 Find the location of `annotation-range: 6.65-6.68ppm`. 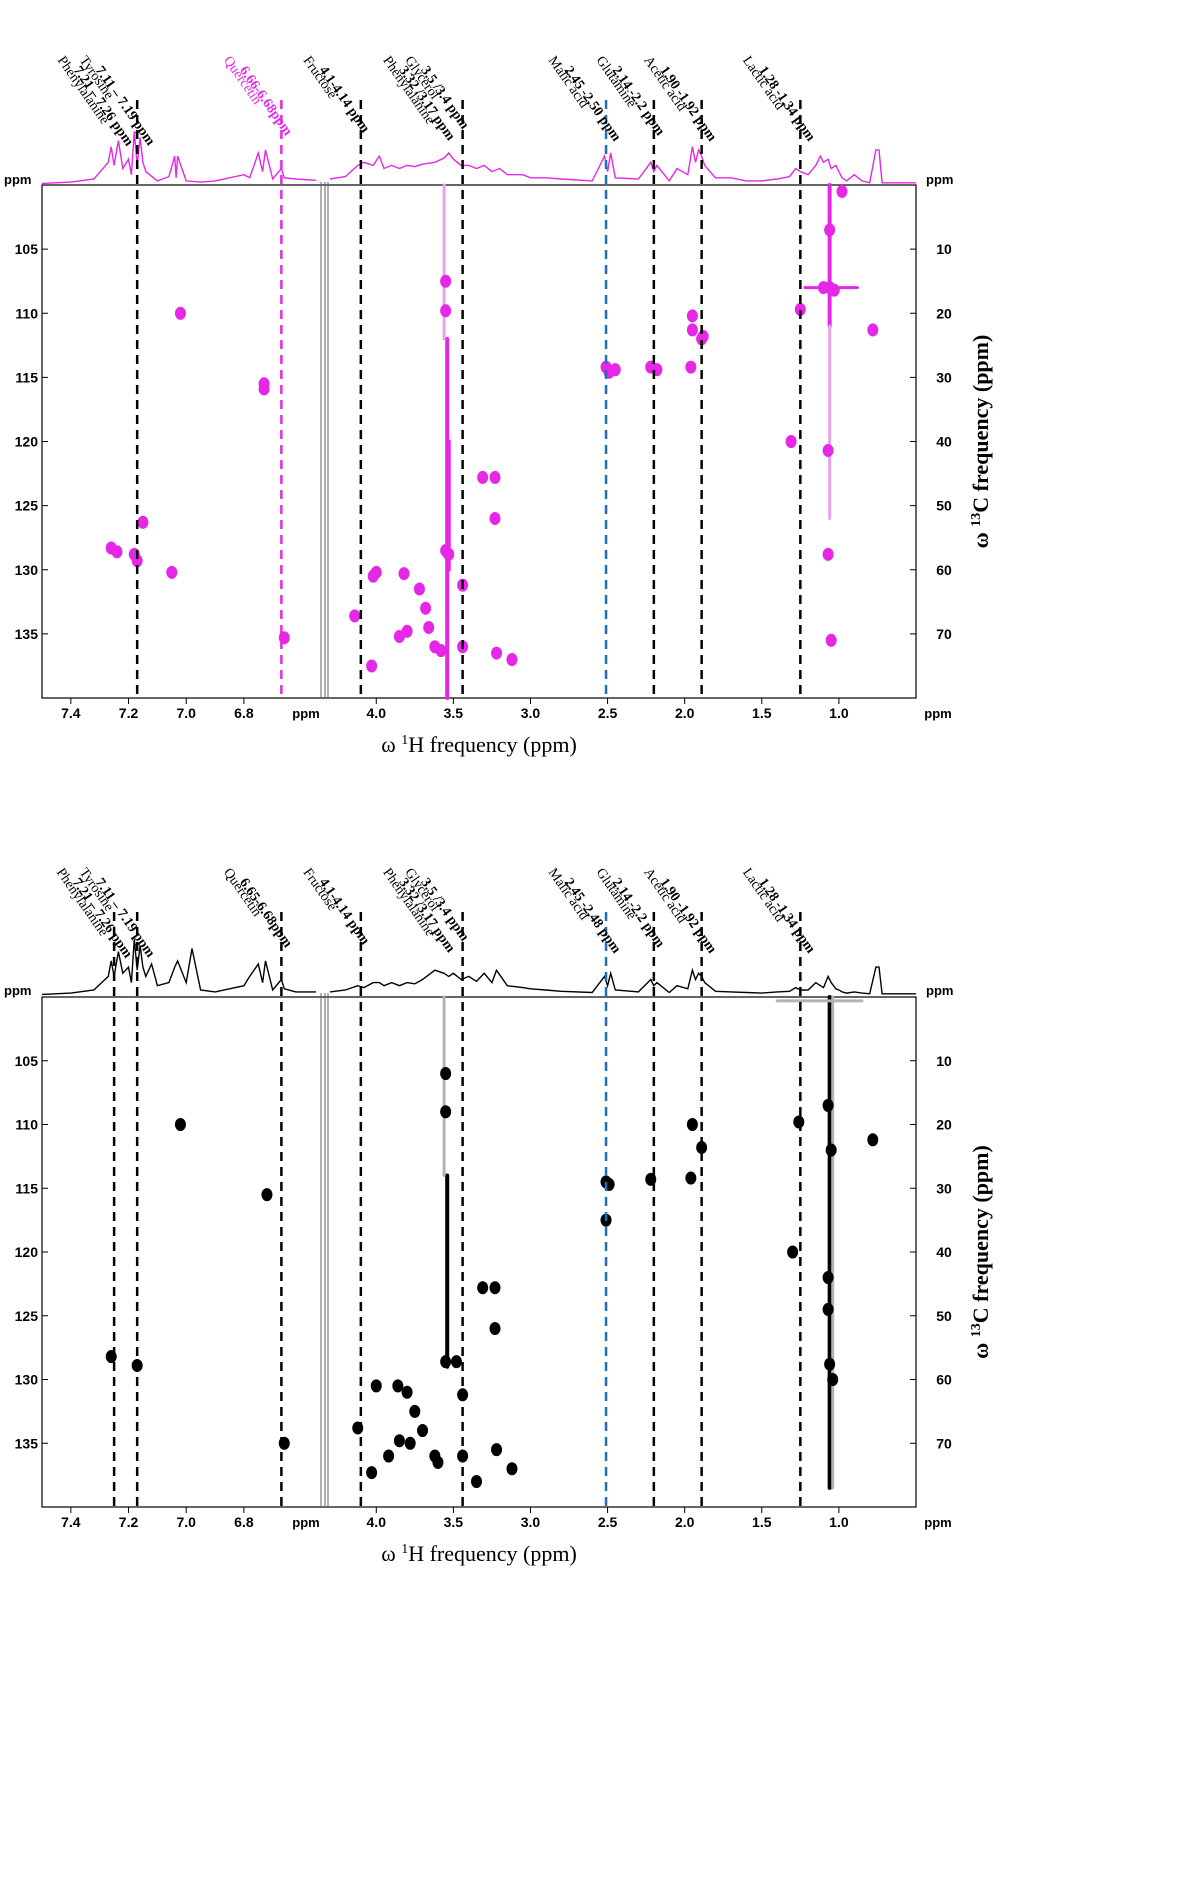

annotation-range: 6.65-6.68ppm is located at coordinates (265, 913).